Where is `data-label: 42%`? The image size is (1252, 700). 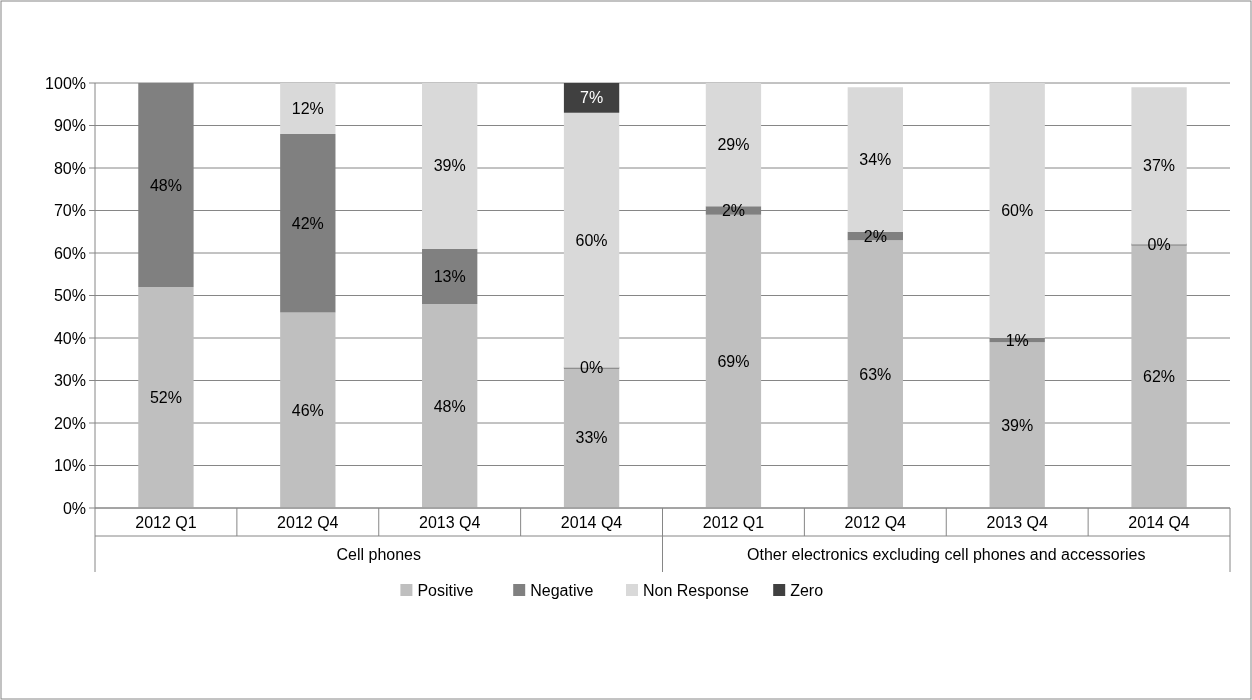
data-label: 42% is located at coordinates (307, 223).